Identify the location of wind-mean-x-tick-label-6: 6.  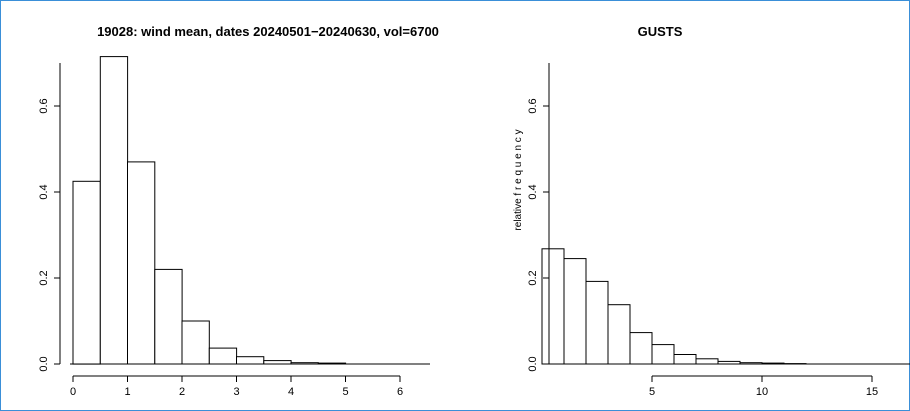
(400, 392).